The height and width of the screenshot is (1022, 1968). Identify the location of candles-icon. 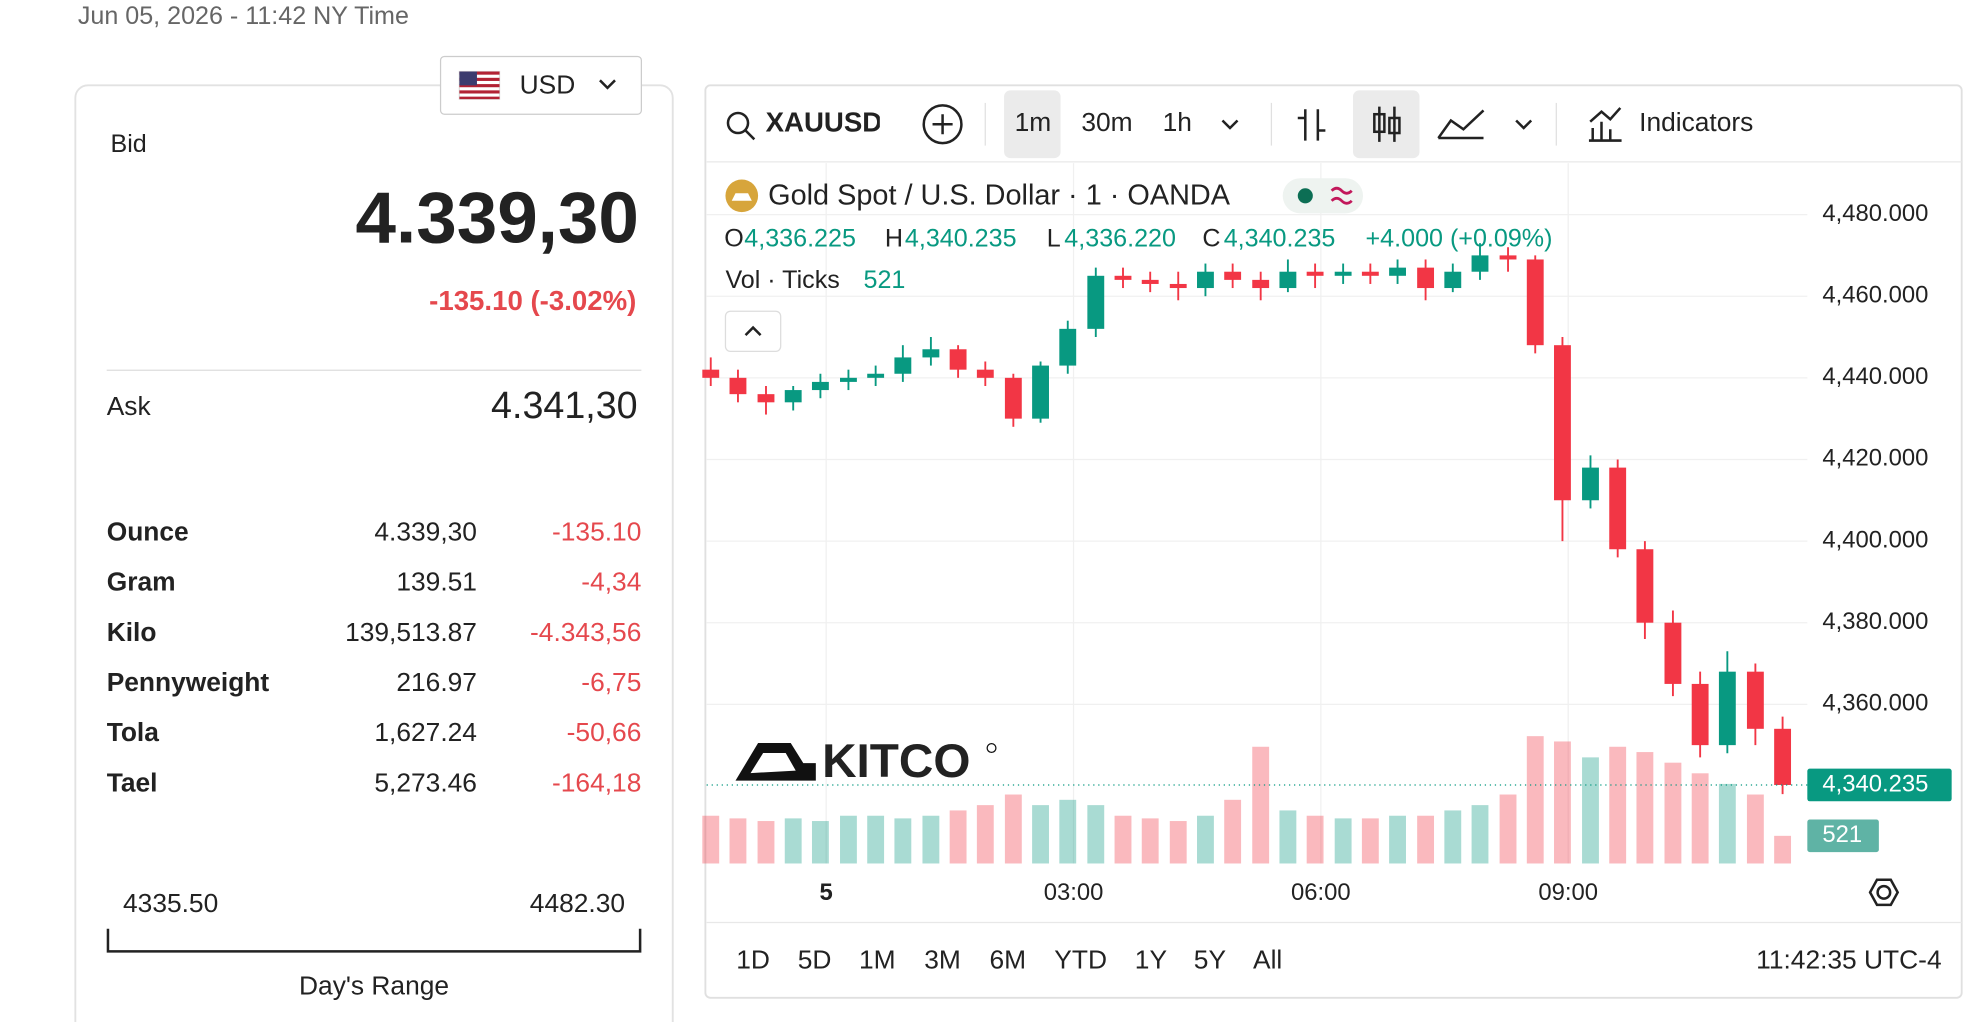
(1387, 124).